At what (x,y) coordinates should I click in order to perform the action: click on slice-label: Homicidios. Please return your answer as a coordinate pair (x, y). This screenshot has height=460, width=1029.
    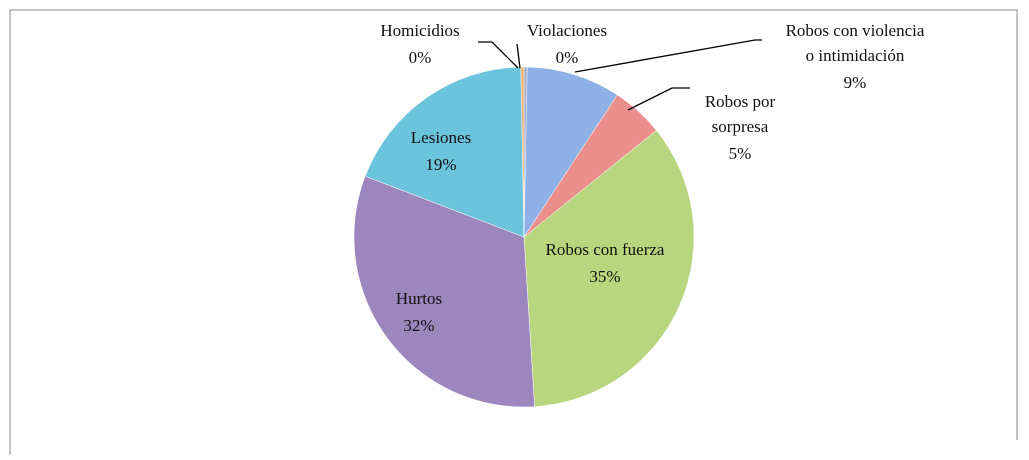
    Looking at the image, I should click on (419, 30).